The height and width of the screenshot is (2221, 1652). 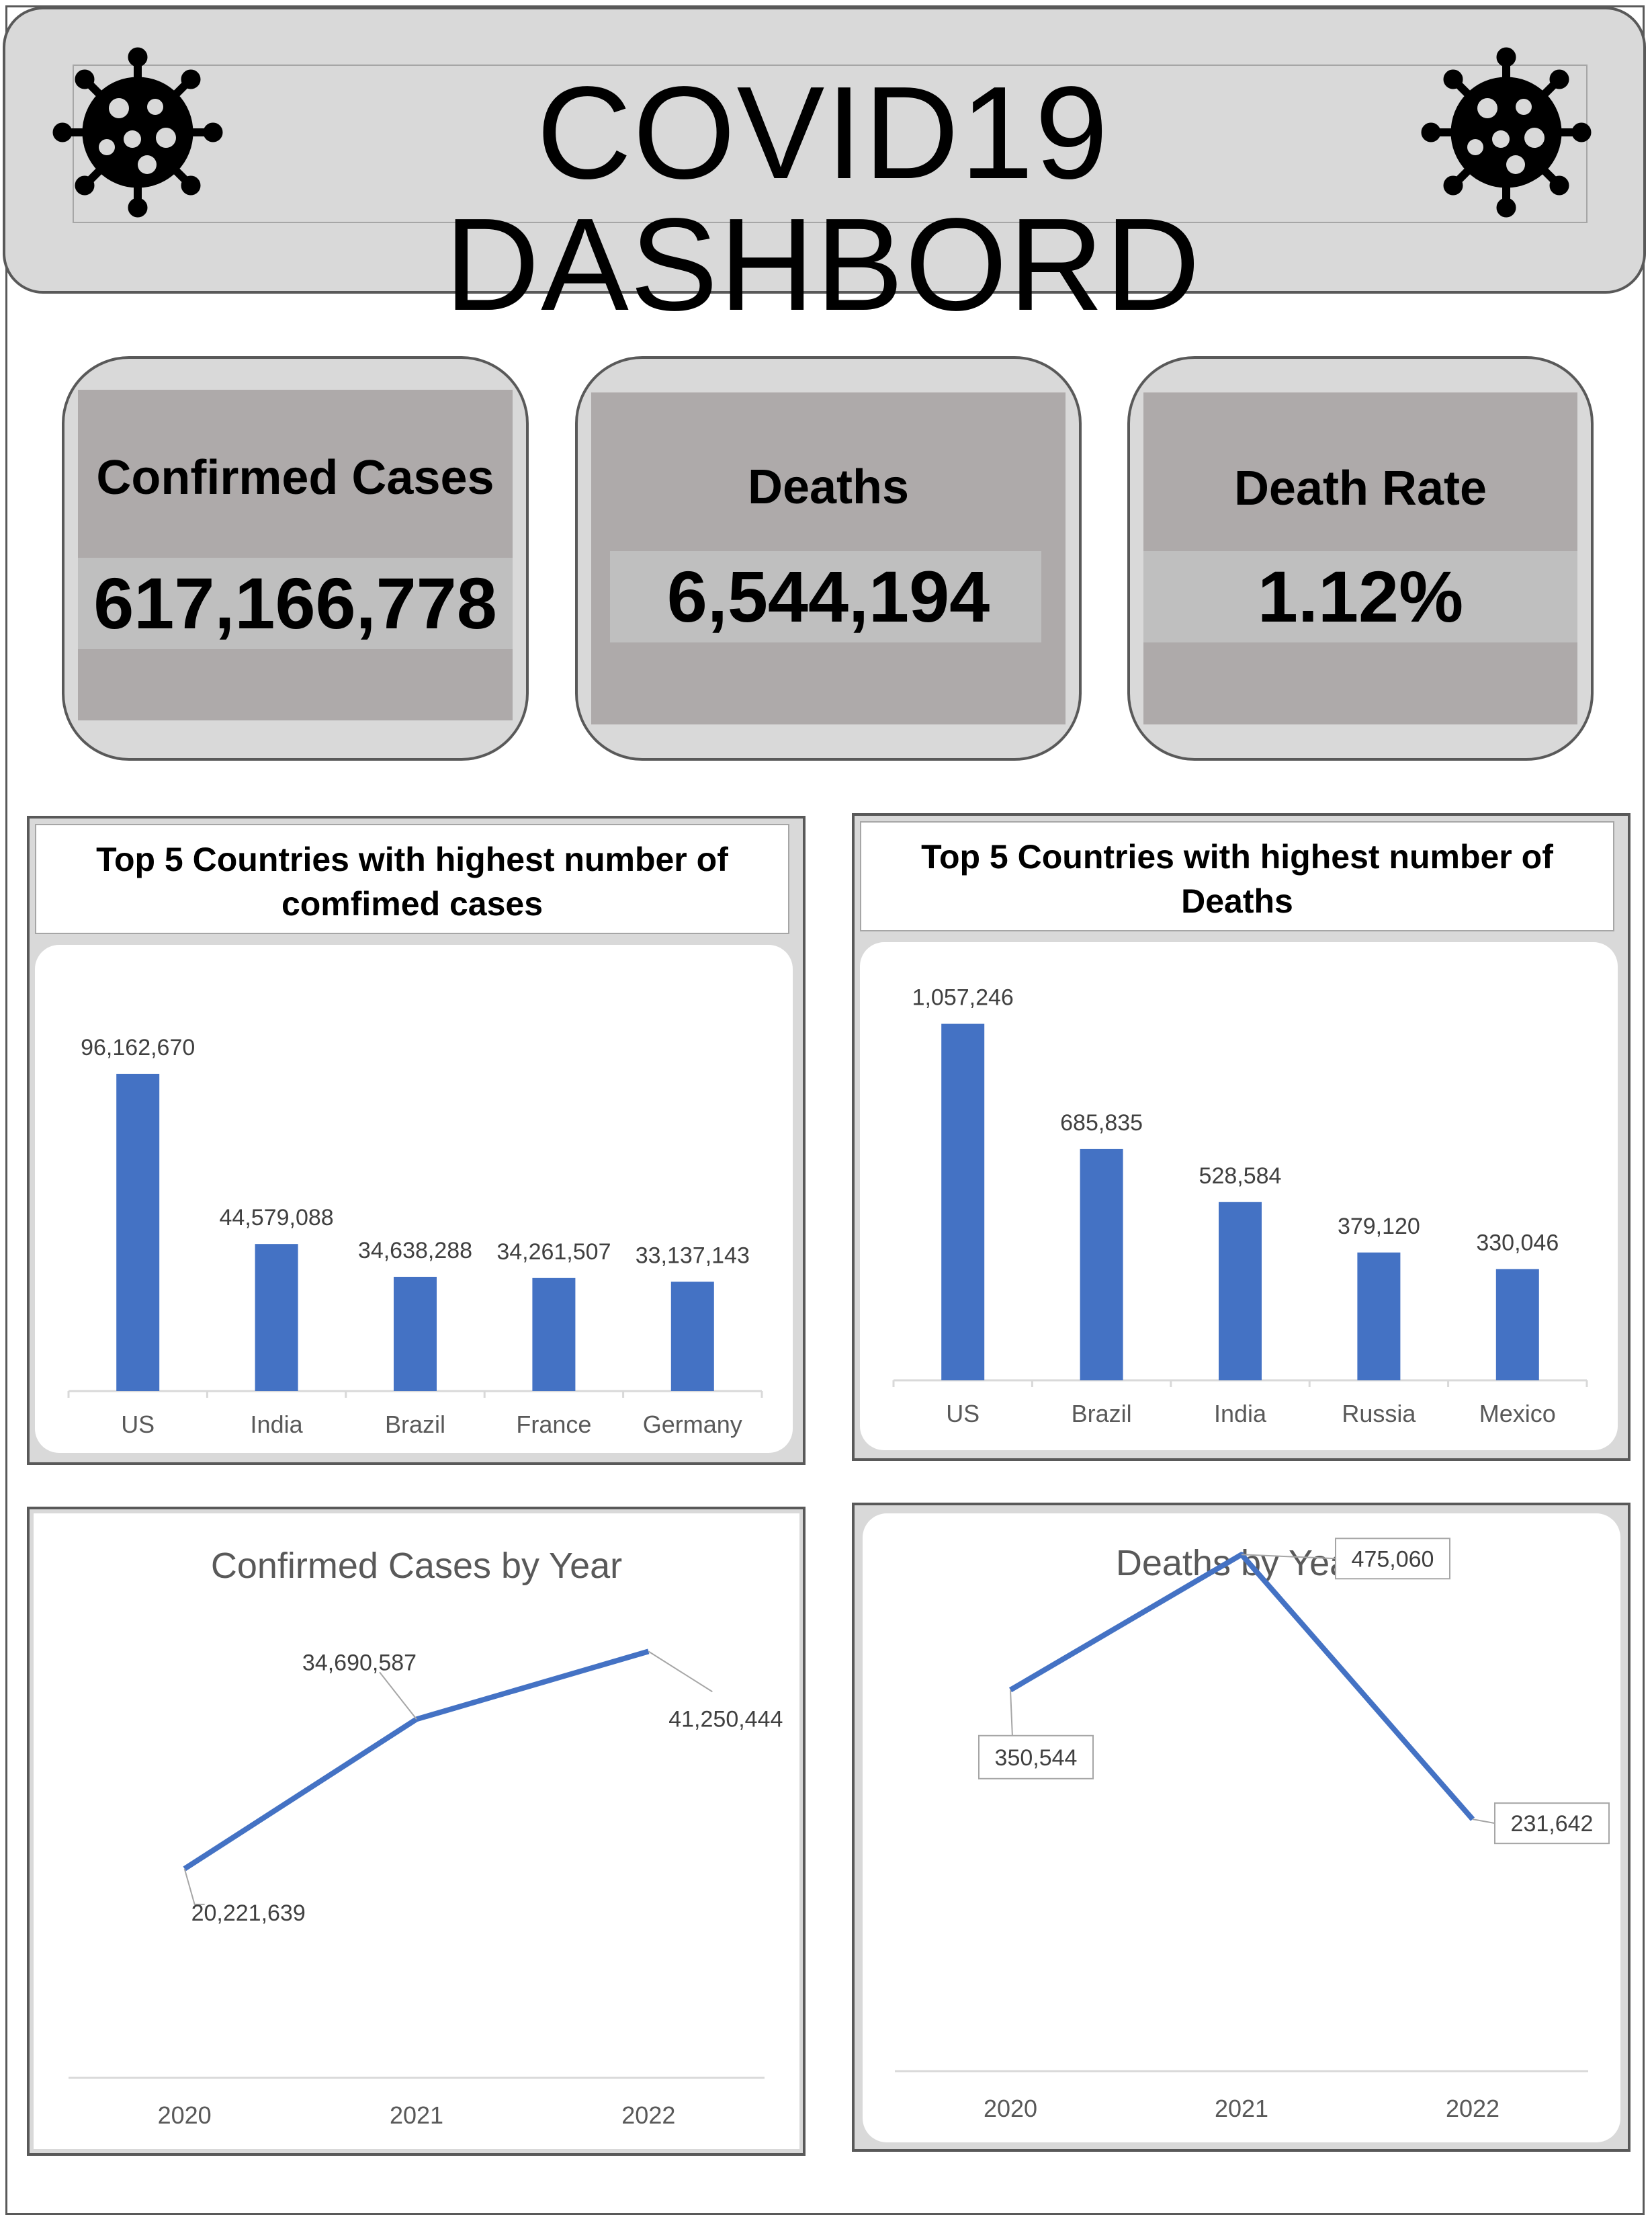 What do you see at coordinates (295, 478) in the screenshot?
I see `kpi-label-confirmed: Confirmed Cases` at bounding box center [295, 478].